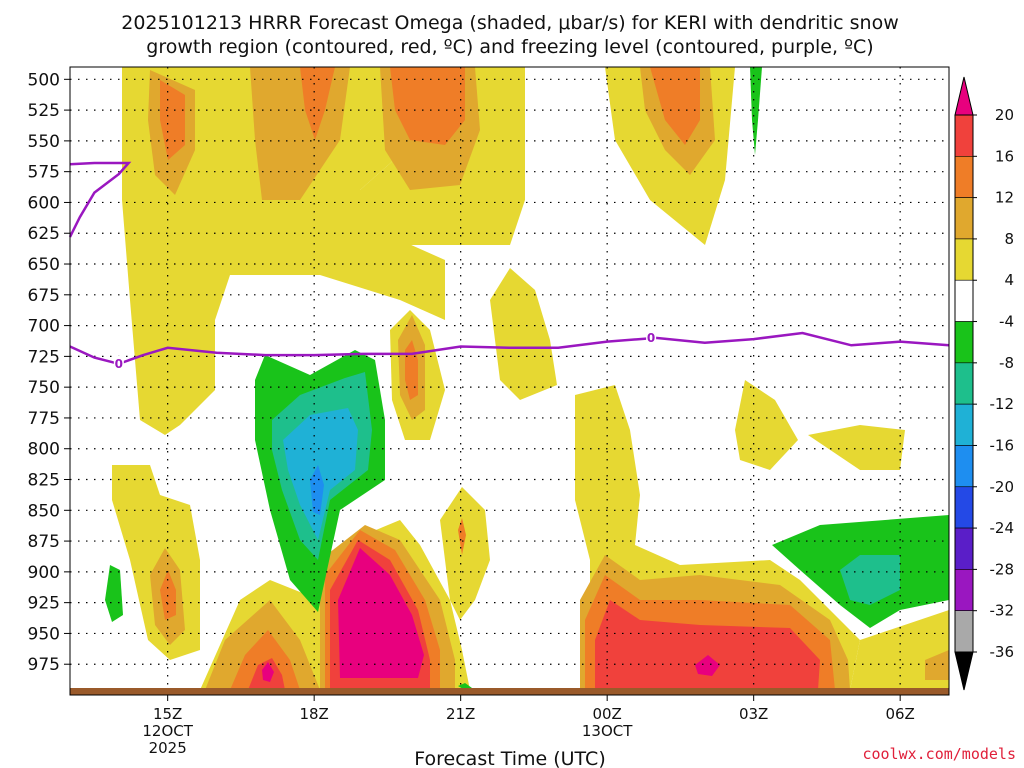 Image resolution: width=1024 pixels, height=768 pixels. I want to click on colorbar-label: 8, so click(1009, 239).